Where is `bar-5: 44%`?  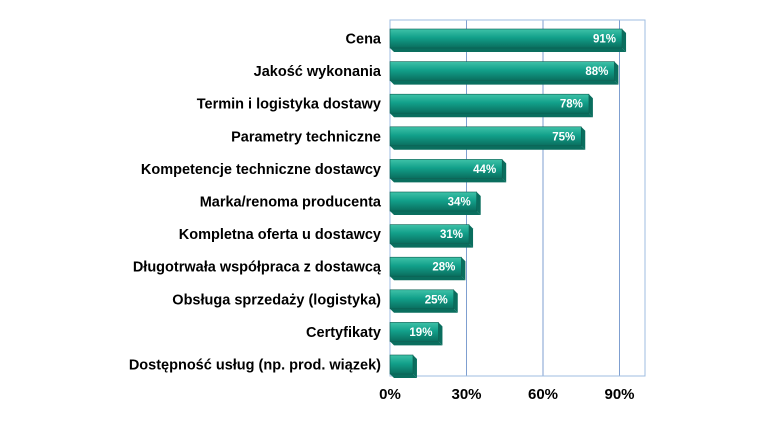
bar-5: 44% is located at coordinates (448, 171).